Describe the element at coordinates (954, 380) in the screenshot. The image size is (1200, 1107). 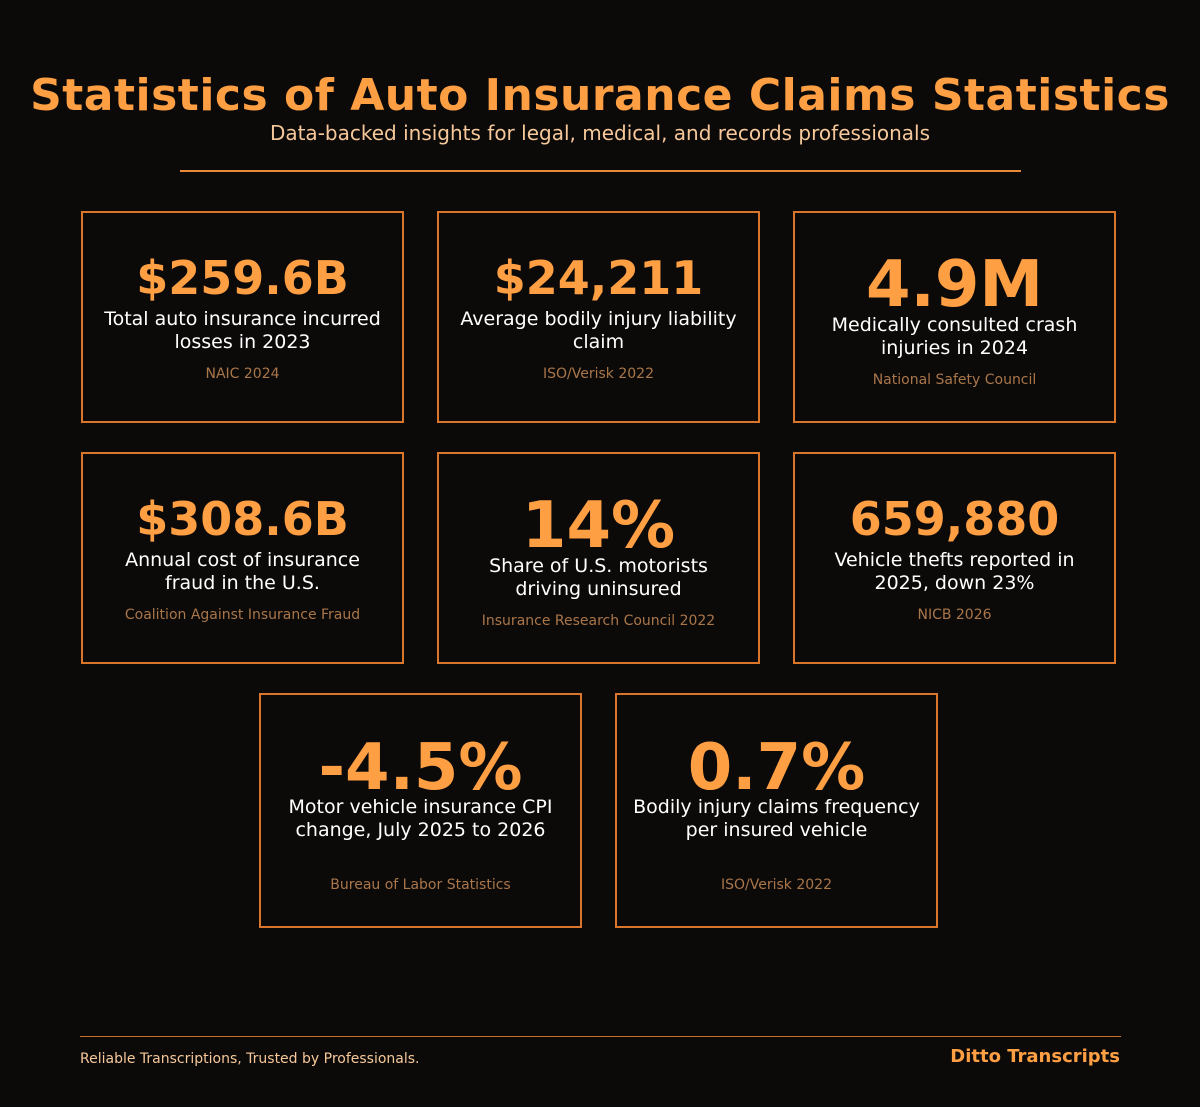
I see `stat-source: National Safety Council` at that location.